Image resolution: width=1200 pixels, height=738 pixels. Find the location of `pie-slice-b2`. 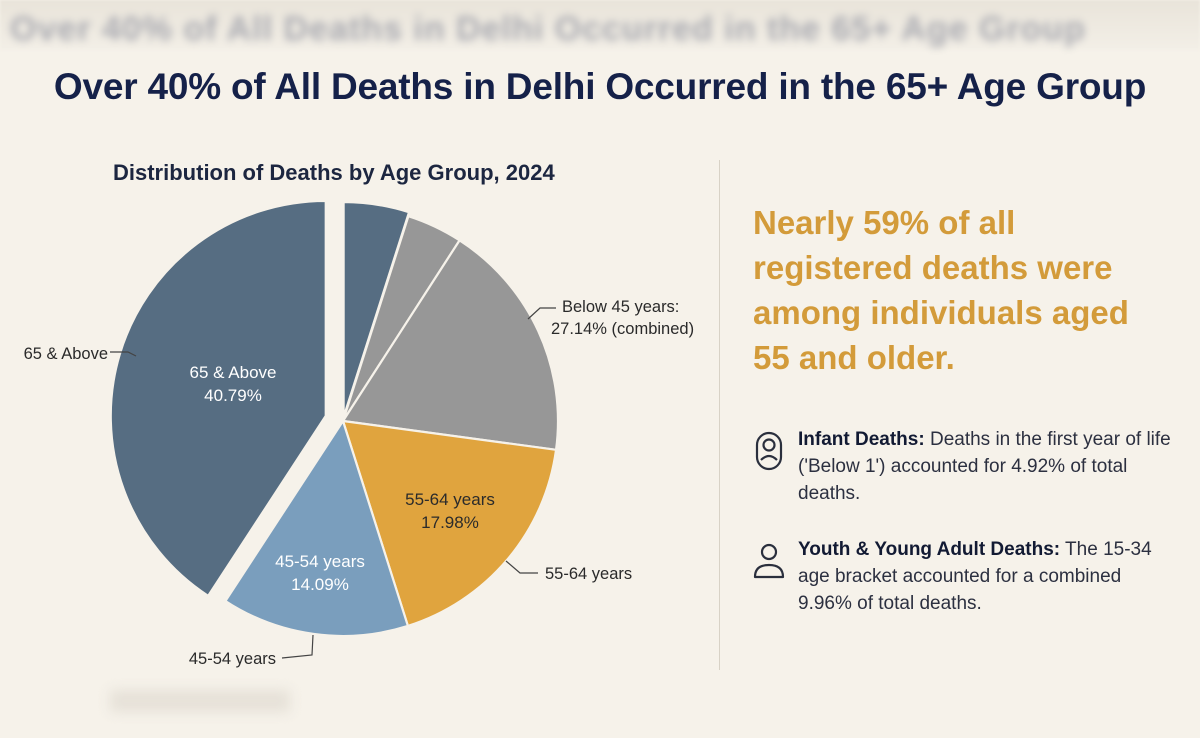

pie-slice-b2 is located at coordinates (450, 345).